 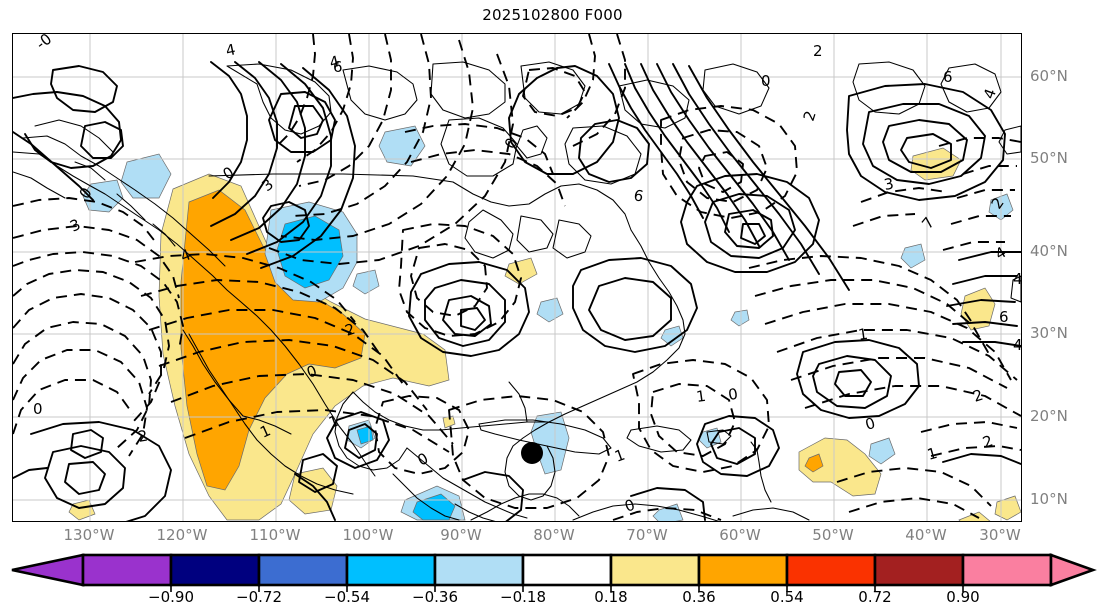 I want to click on svg-text: -0, so click(x=43, y=43).